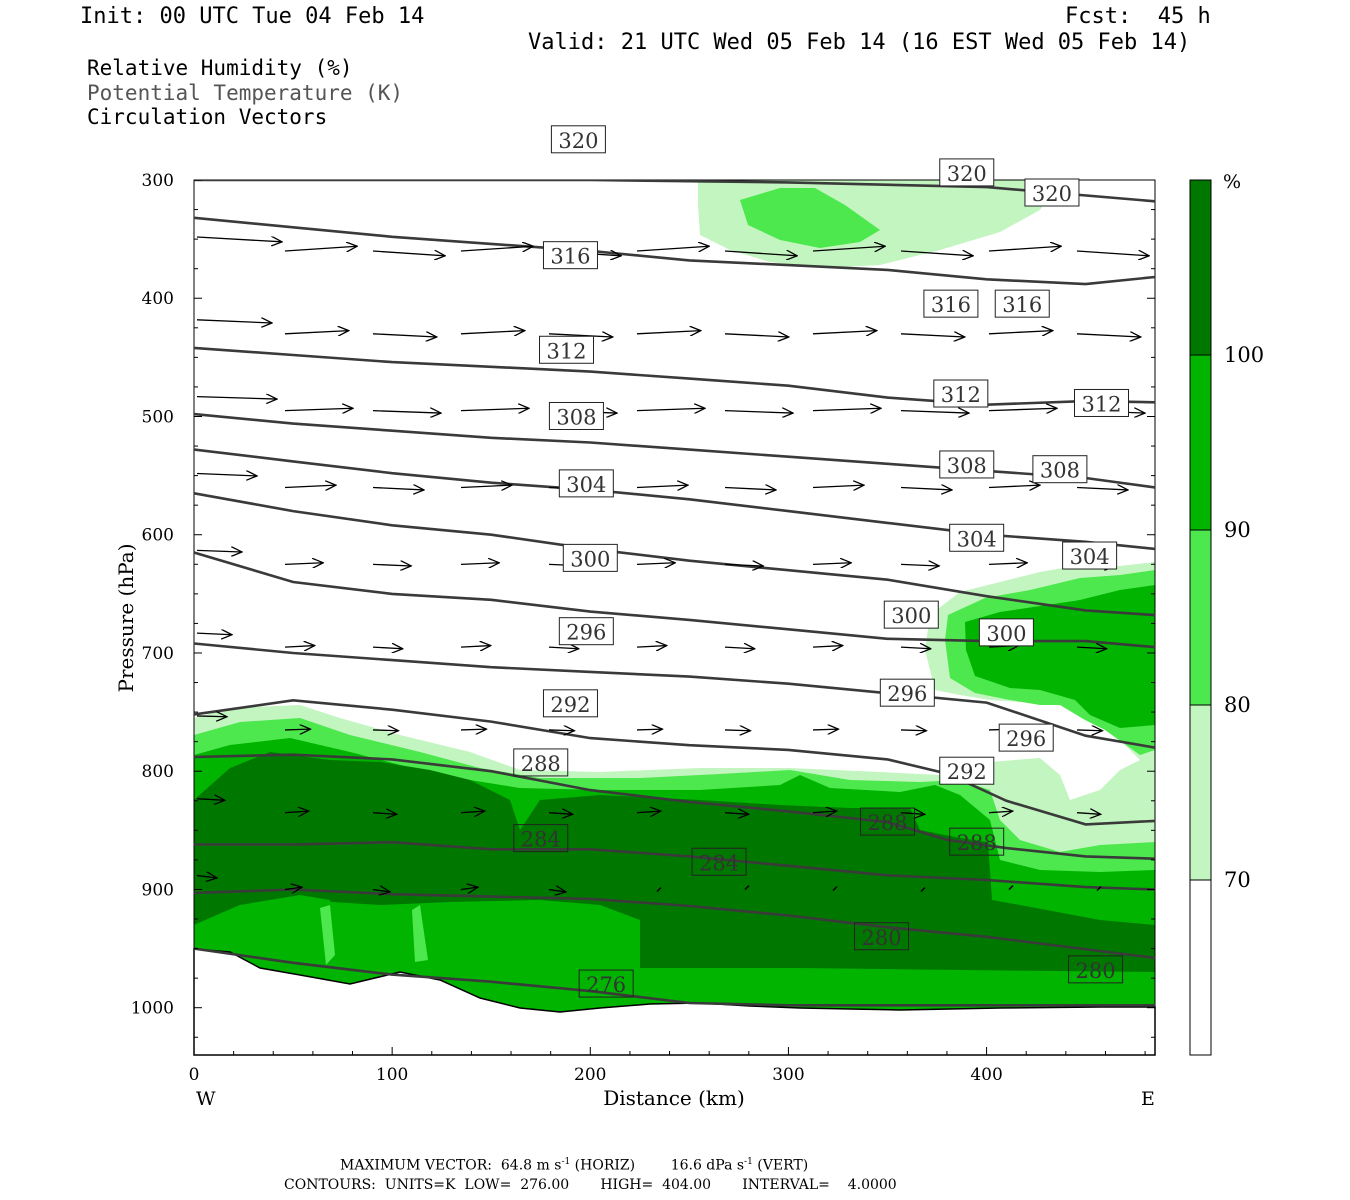  What do you see at coordinates (882, 936) in the screenshot?
I see `theta-label-280: 280` at bounding box center [882, 936].